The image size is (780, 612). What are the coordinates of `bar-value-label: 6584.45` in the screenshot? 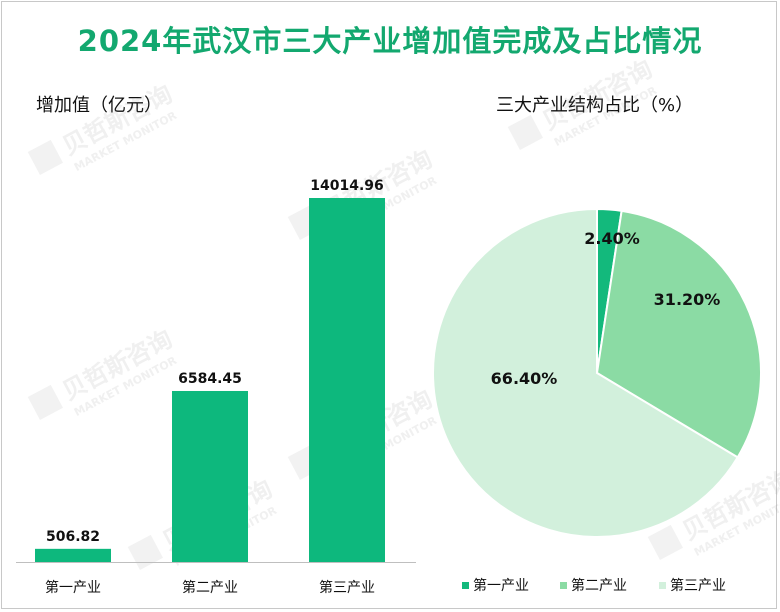 It's located at (210, 379).